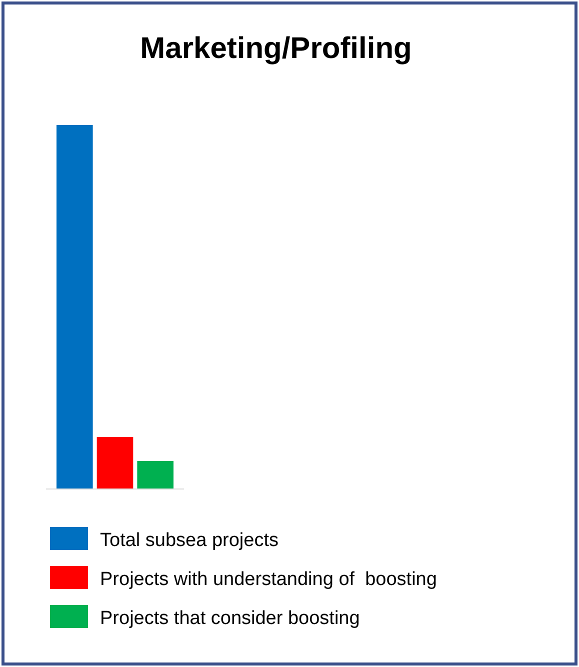  I want to click on legend-label: Projects with understanding of boosting, so click(268, 579).